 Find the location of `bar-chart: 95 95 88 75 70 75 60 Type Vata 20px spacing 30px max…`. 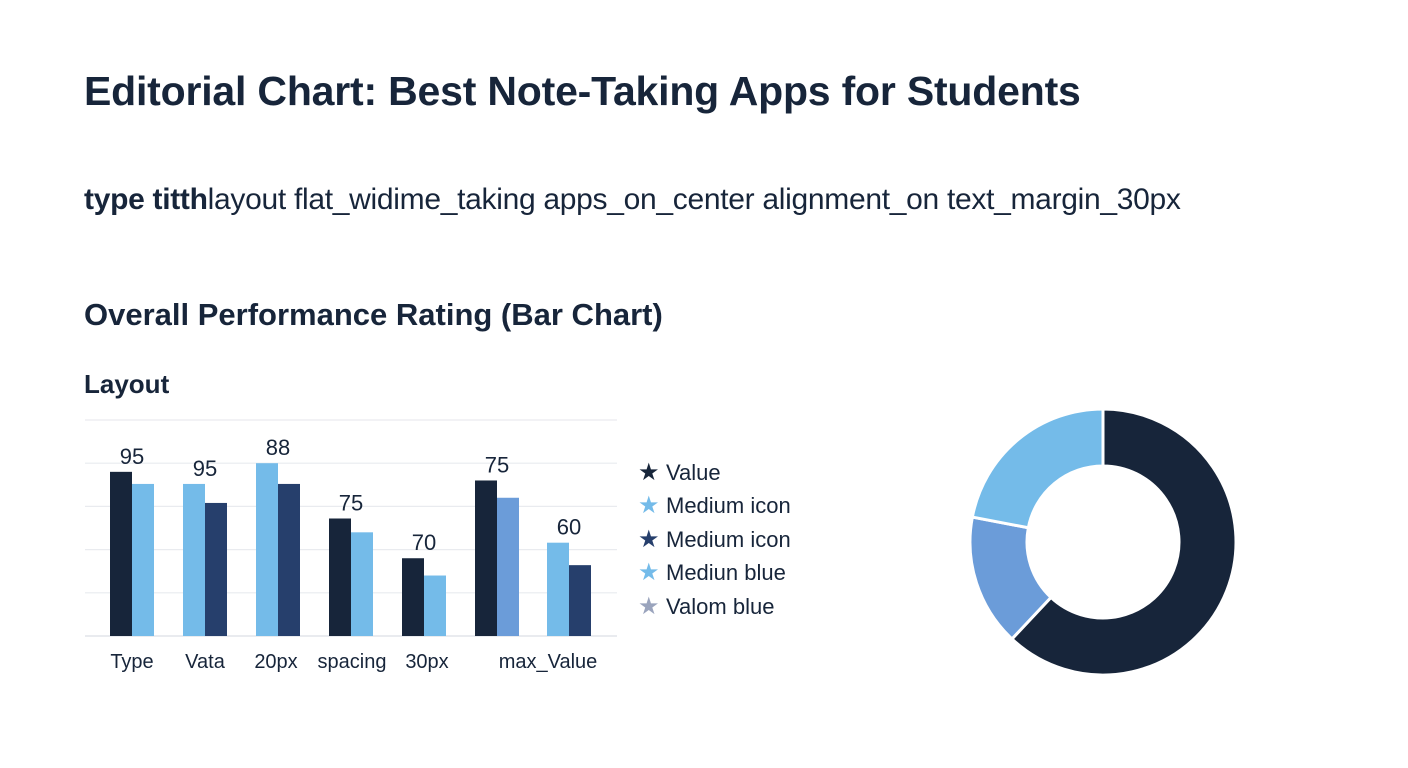

bar-chart: 95 95 88 75 70 75 60 Type Vata 20px spacing 30px max… is located at coordinates (351, 546).